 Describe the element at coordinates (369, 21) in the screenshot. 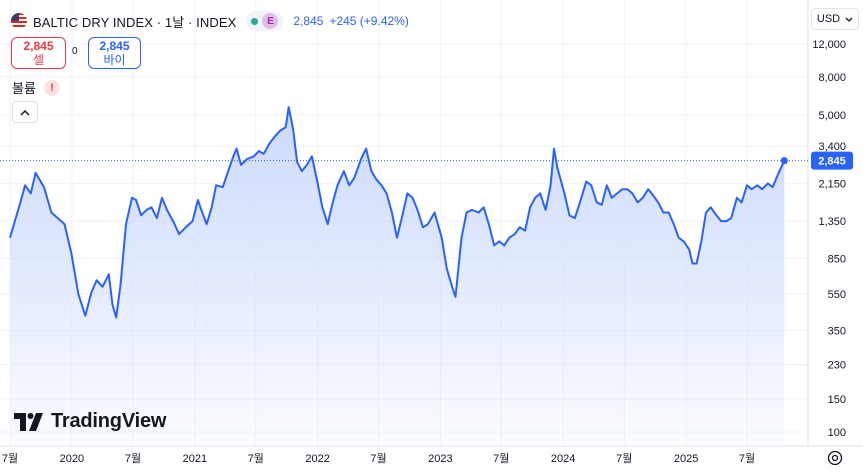

I see `price-change: +245 (+9.42%)` at that location.